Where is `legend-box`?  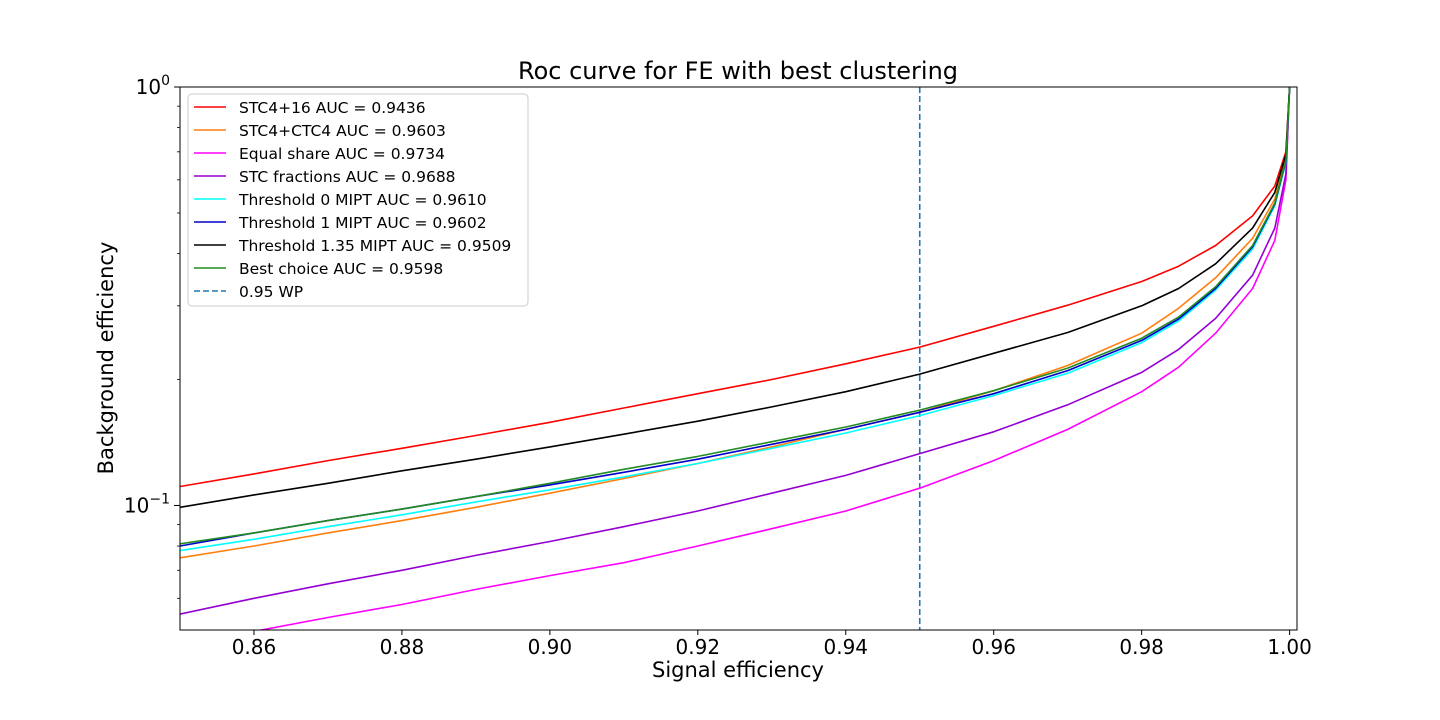 legend-box is located at coordinates (358, 200).